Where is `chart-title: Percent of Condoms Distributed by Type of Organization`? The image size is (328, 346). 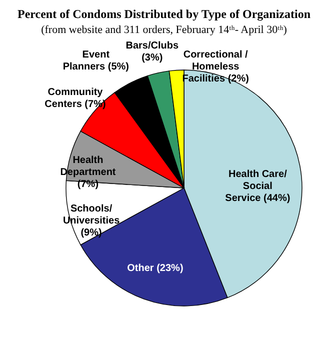 chart-title: Percent of Condoms Distributed by Type of Organization is located at coordinates (164, 14).